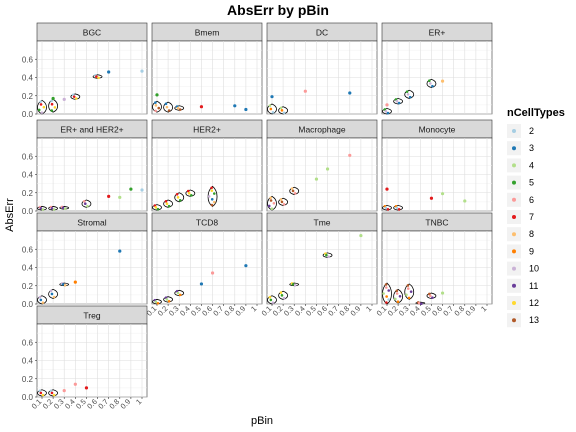  What do you see at coordinates (91, 316) in the screenshot?
I see `panel-strip-label: Treg` at bounding box center [91, 316].